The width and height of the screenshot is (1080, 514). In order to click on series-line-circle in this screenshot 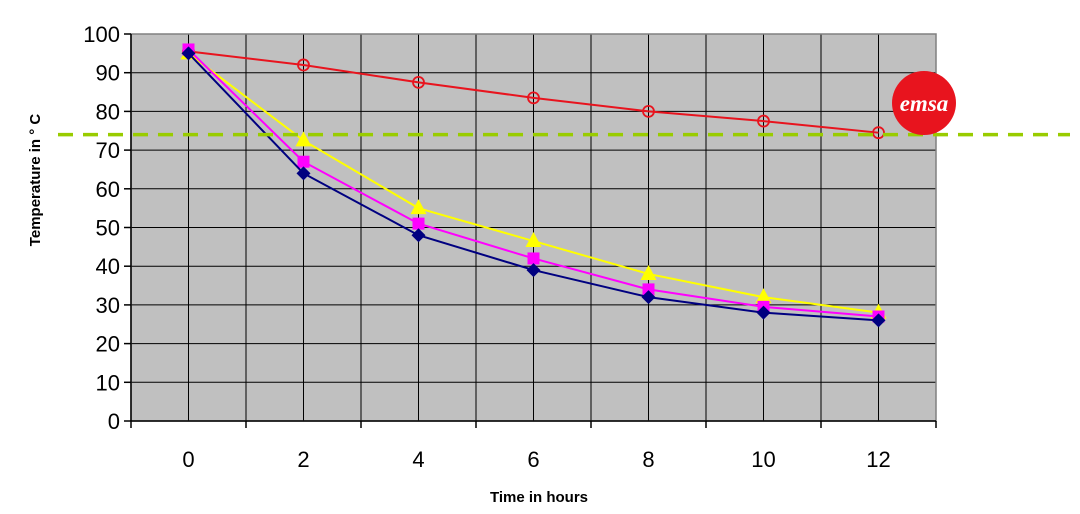, I will do `click(533, 92)`.